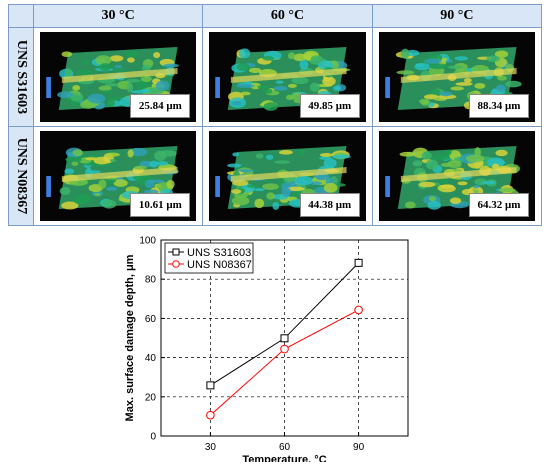  What do you see at coordinates (284, 458) in the screenshot?
I see `x-axis-title: Temperature, °C` at bounding box center [284, 458].